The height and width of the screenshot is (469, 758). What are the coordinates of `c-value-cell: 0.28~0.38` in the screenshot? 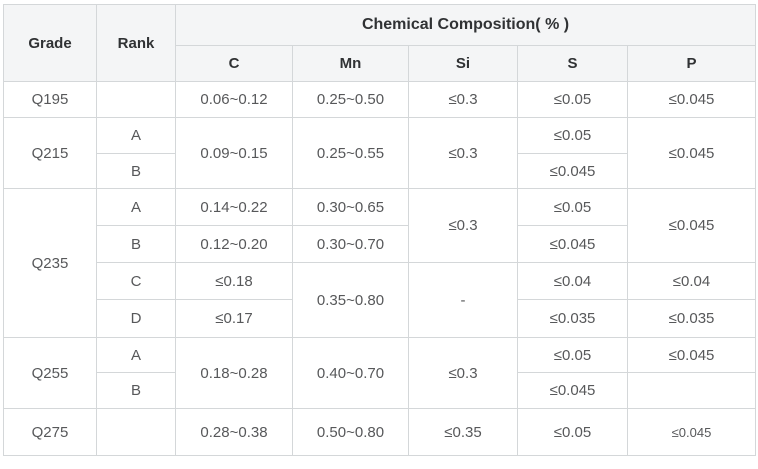 It's located at (234, 432).